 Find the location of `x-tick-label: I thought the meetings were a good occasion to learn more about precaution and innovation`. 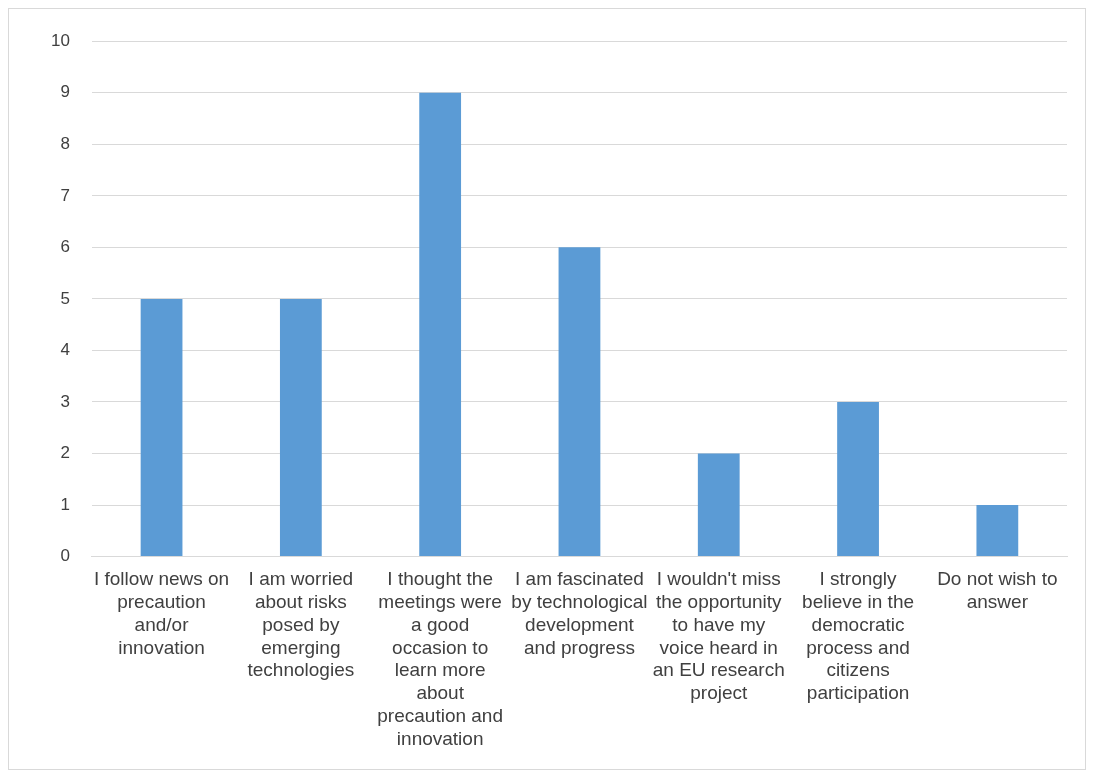

x-tick-label: I thought the meetings were a good occasion to learn more about precaution and innovation is located at coordinates (440, 658).